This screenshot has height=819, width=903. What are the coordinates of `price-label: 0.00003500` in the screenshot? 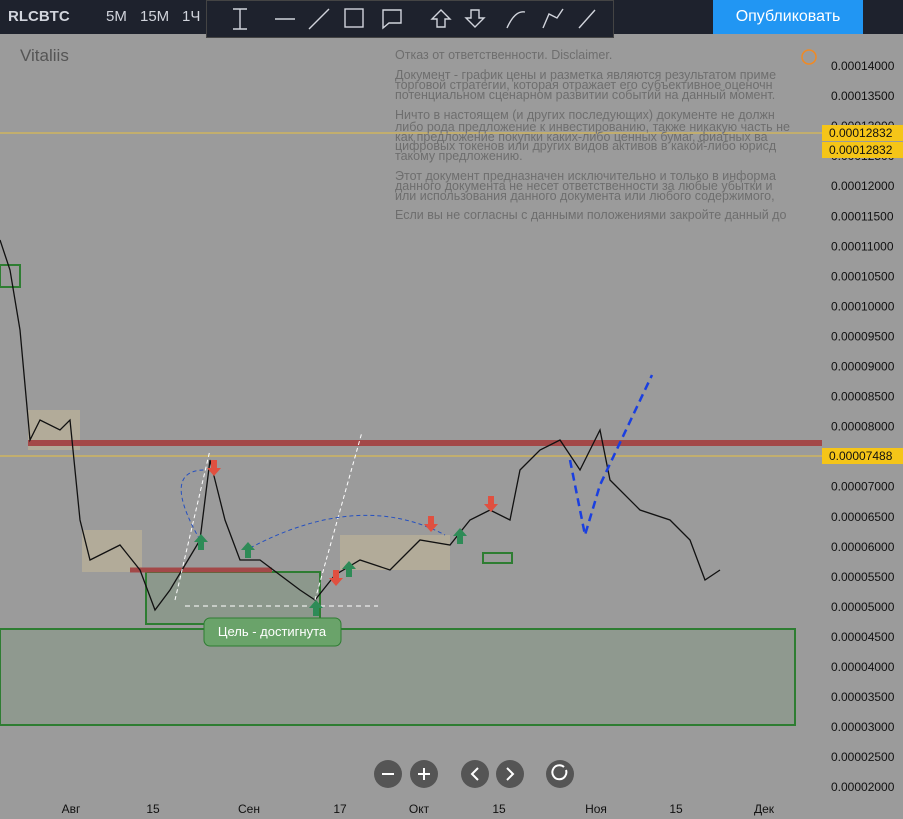 It's located at (863, 697).